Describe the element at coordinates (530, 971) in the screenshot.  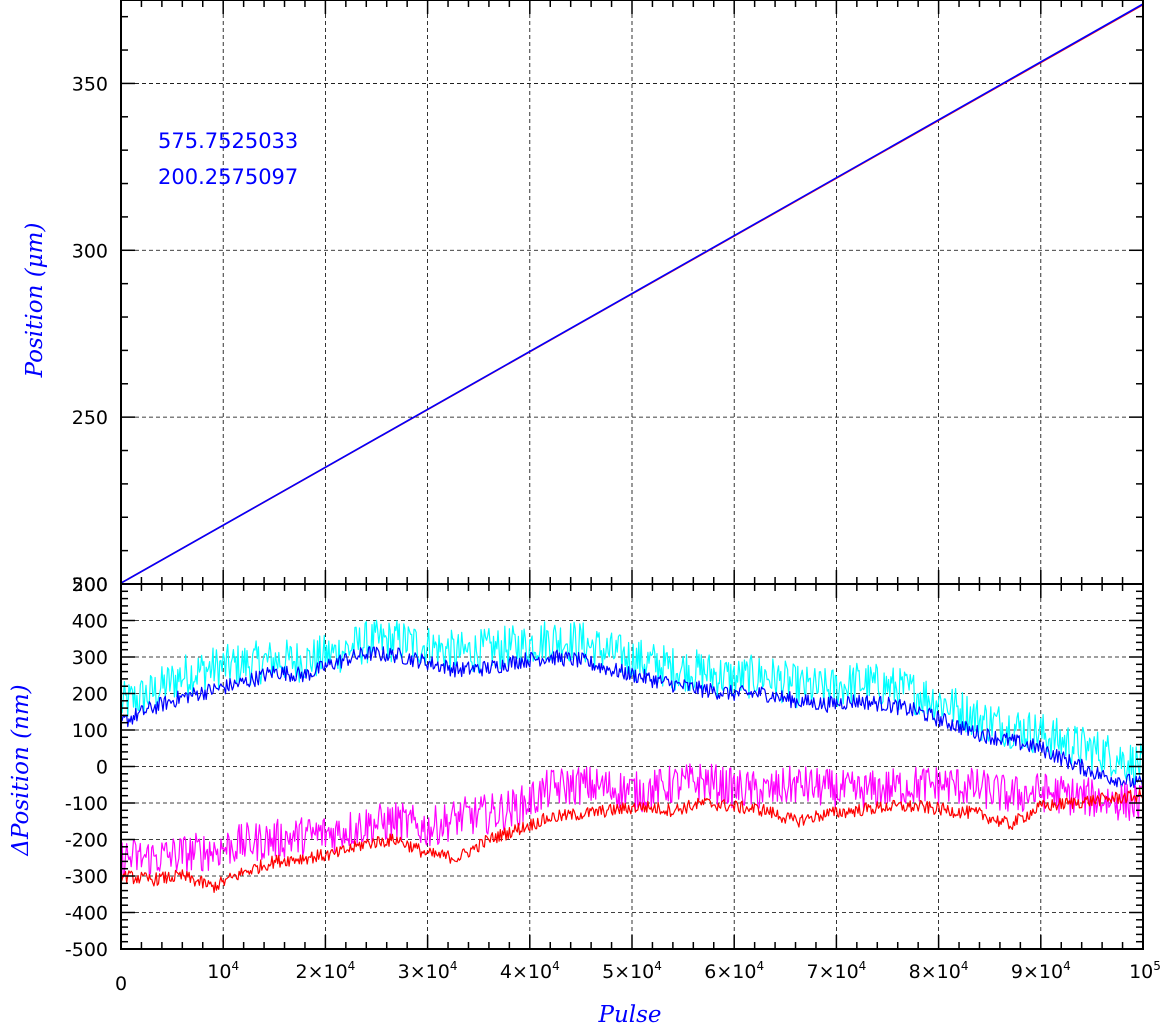
I see `x-tick-label: 4×10⁴` at that location.